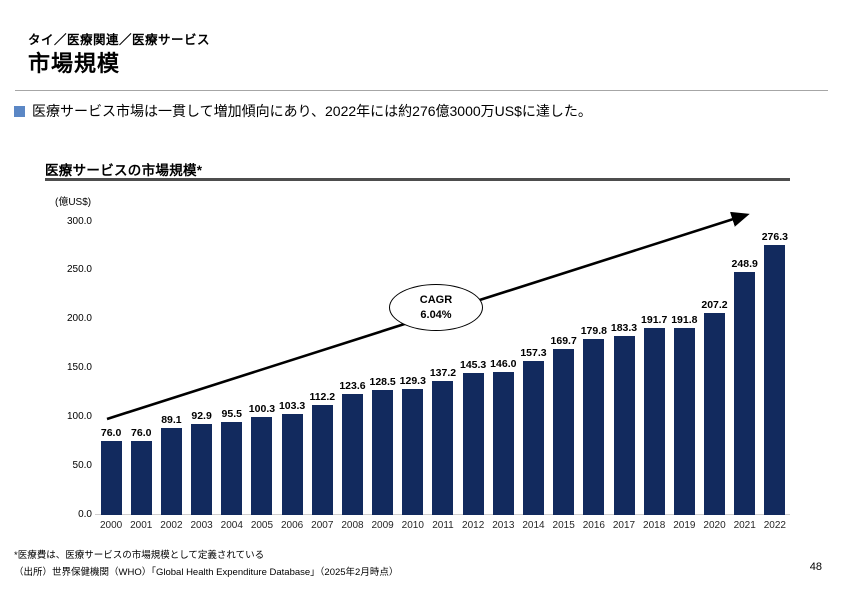  I want to click on bar-2020: 207.2, so click(714, 407).